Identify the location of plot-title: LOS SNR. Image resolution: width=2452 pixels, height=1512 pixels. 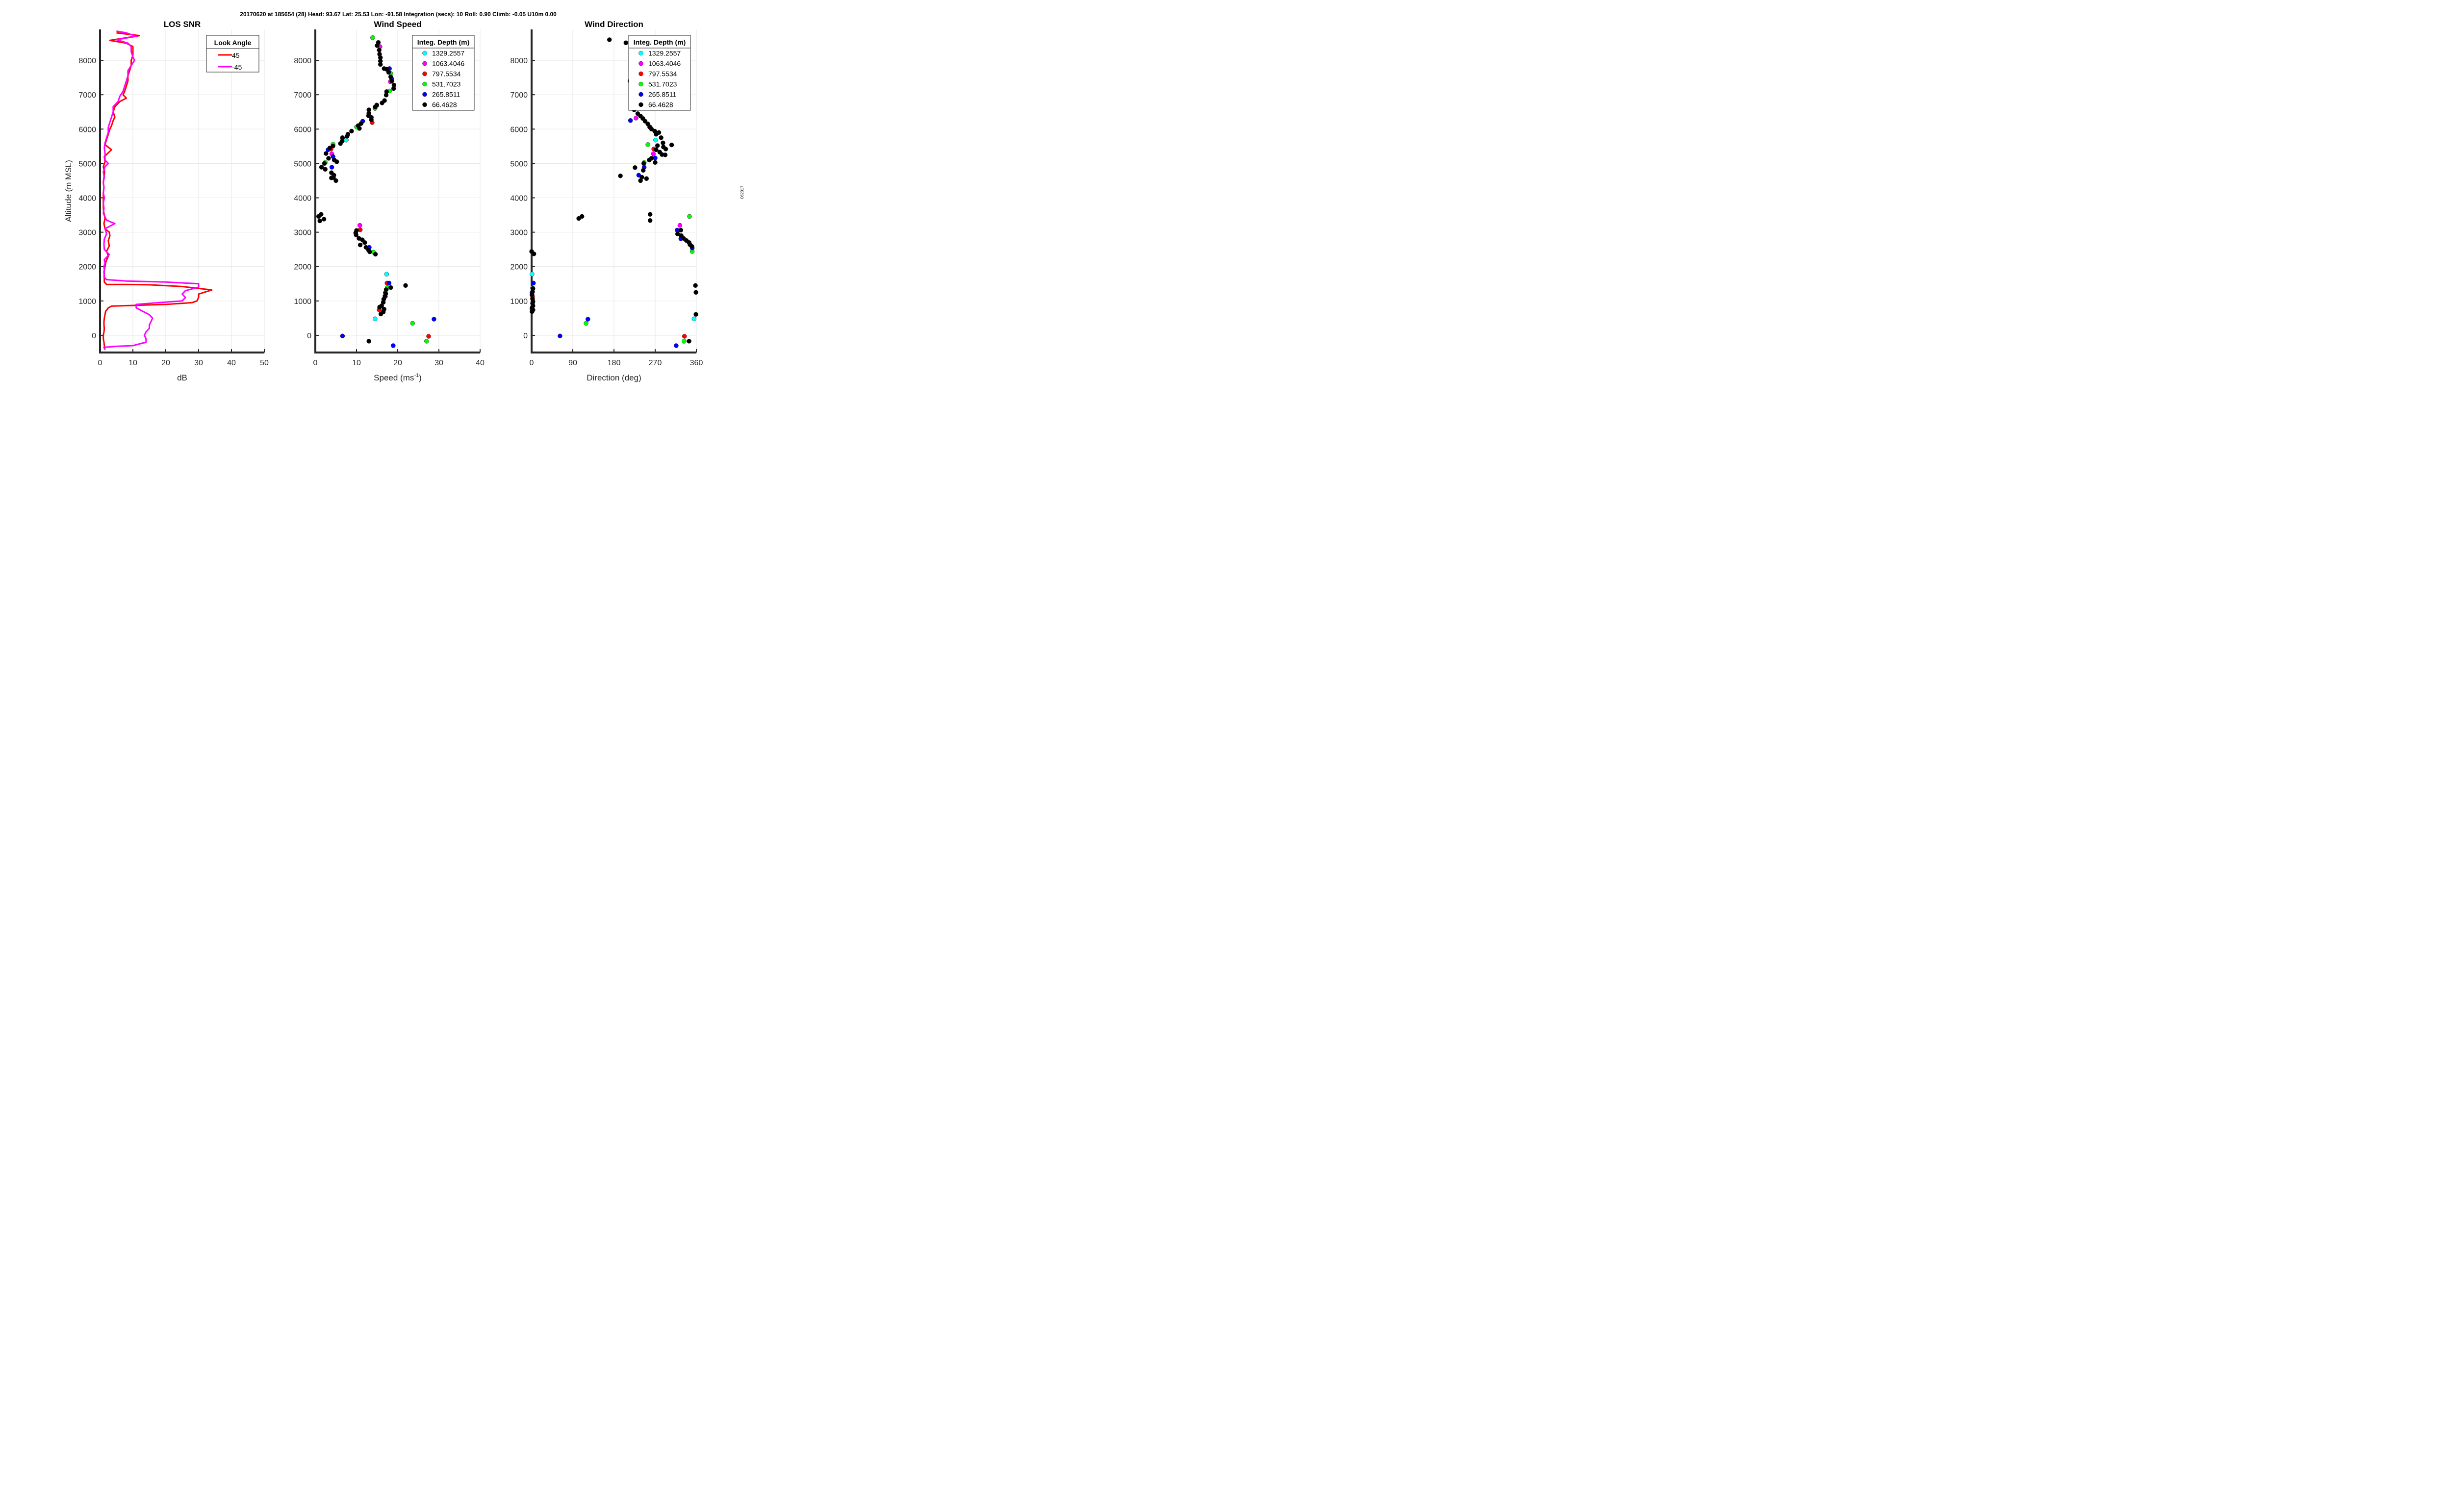
(182, 24).